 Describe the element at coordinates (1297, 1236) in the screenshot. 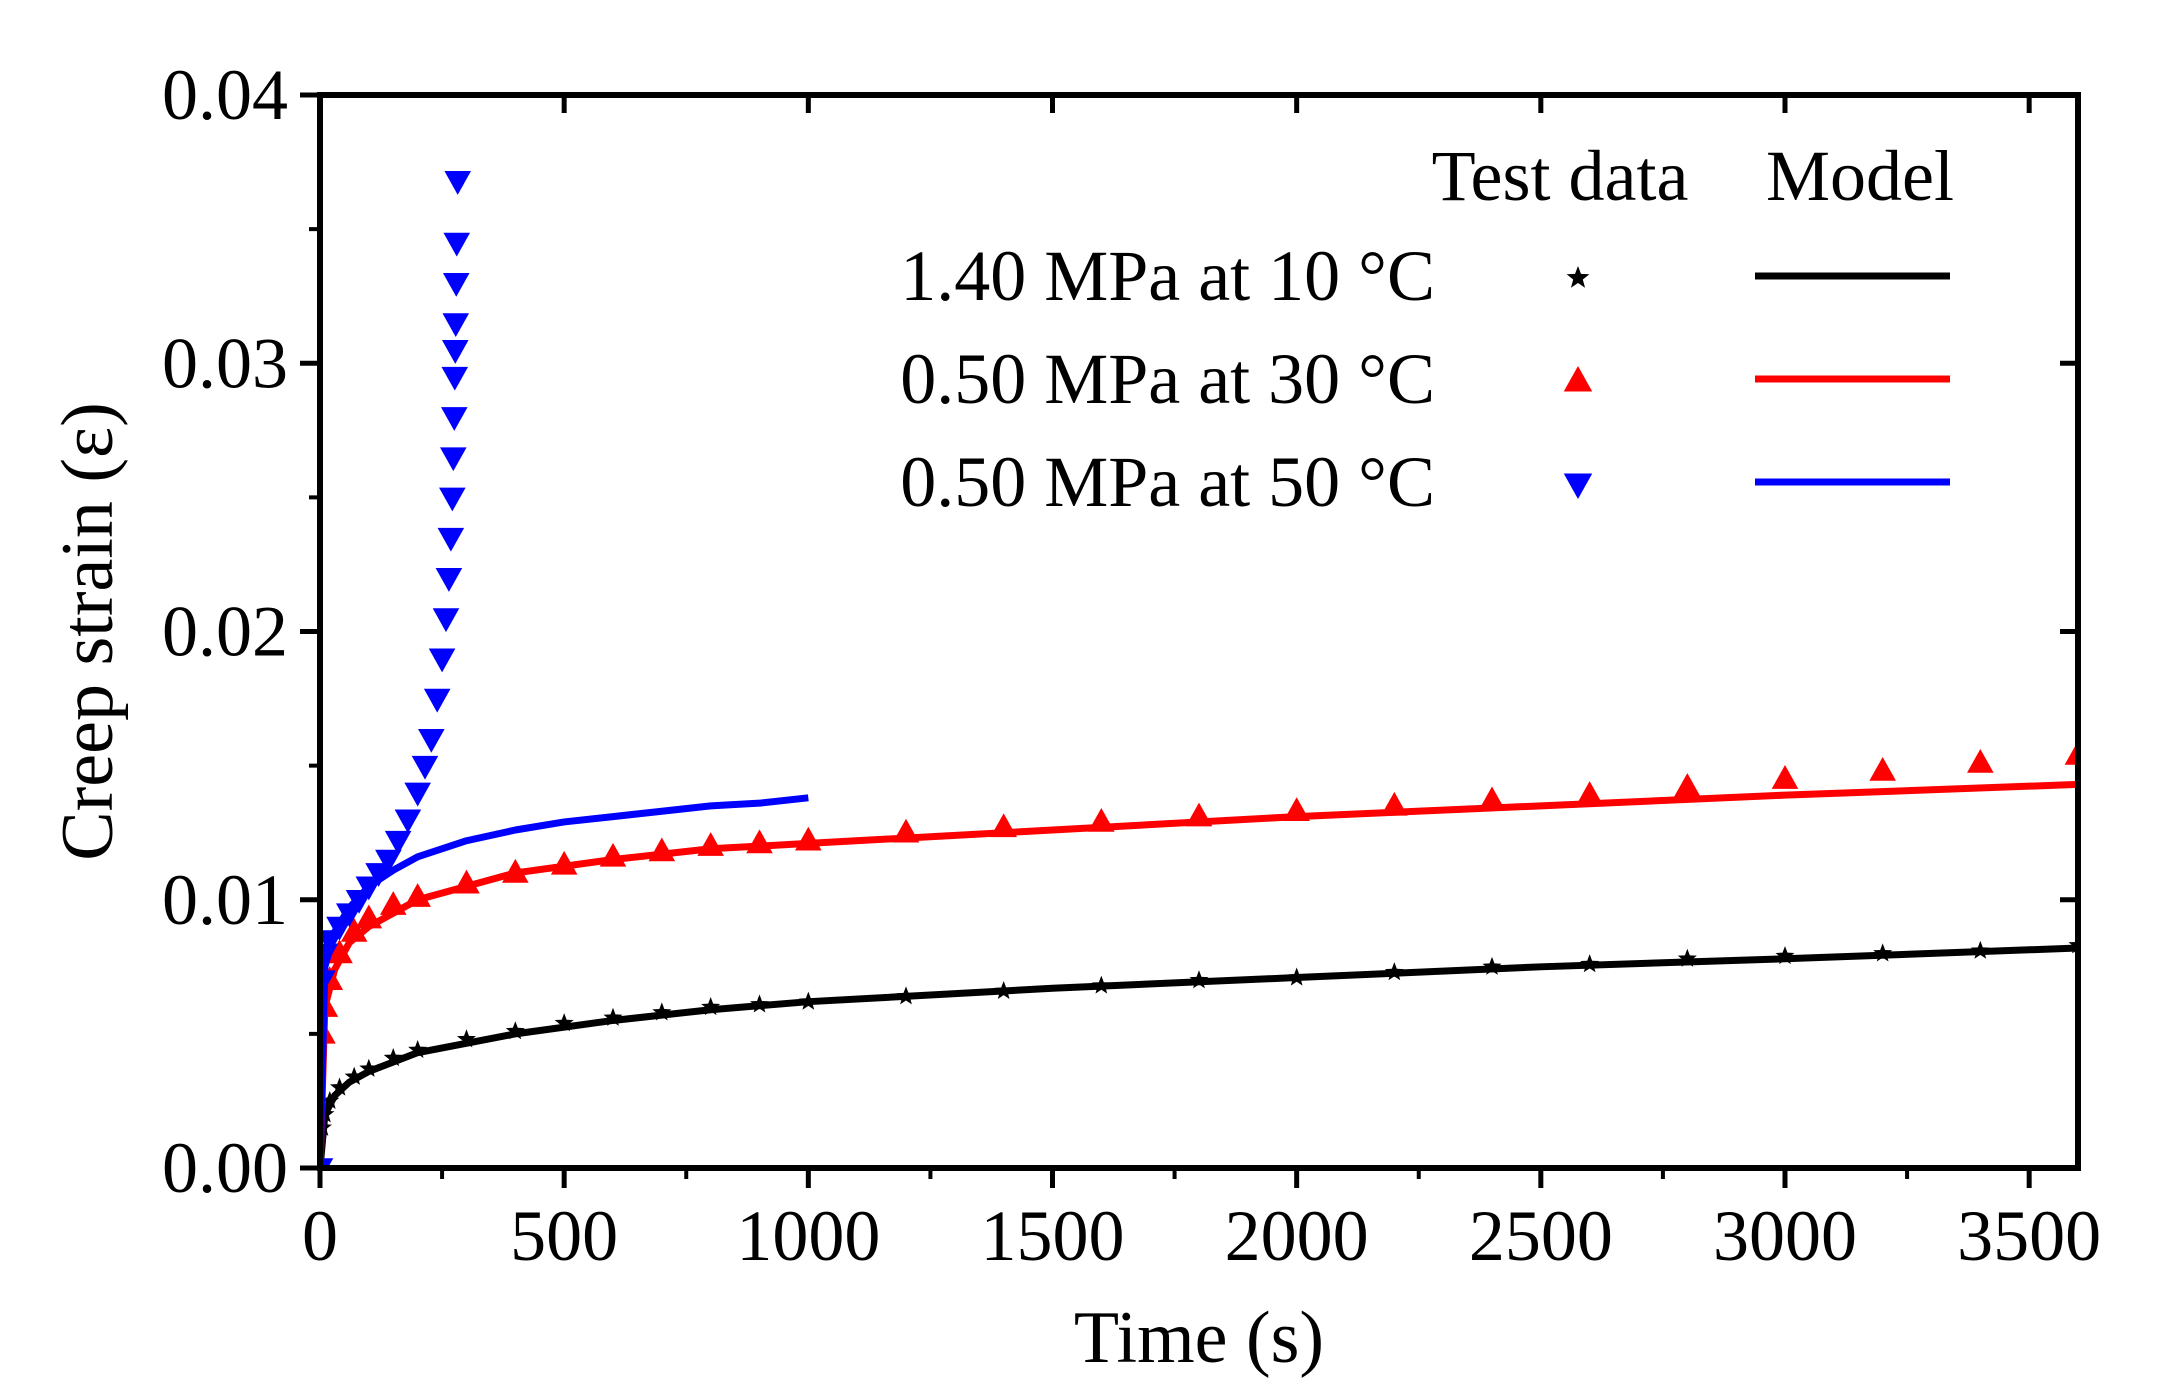

I see `x-tick-label: 2000` at that location.